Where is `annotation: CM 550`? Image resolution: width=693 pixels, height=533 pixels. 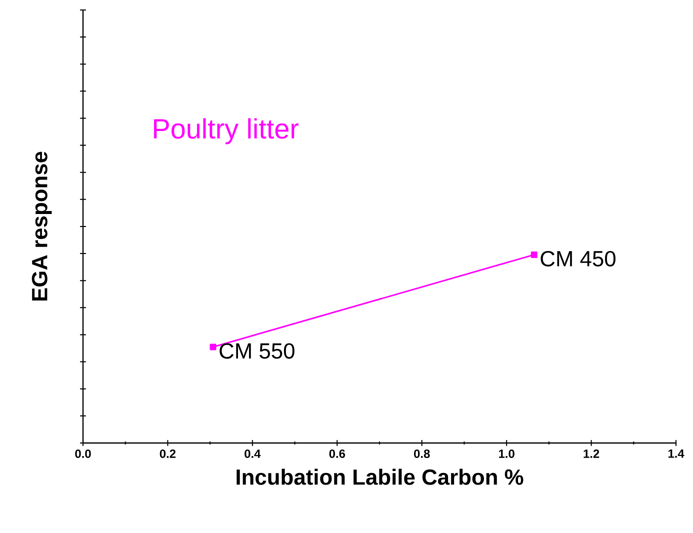 annotation: CM 550 is located at coordinates (257, 351).